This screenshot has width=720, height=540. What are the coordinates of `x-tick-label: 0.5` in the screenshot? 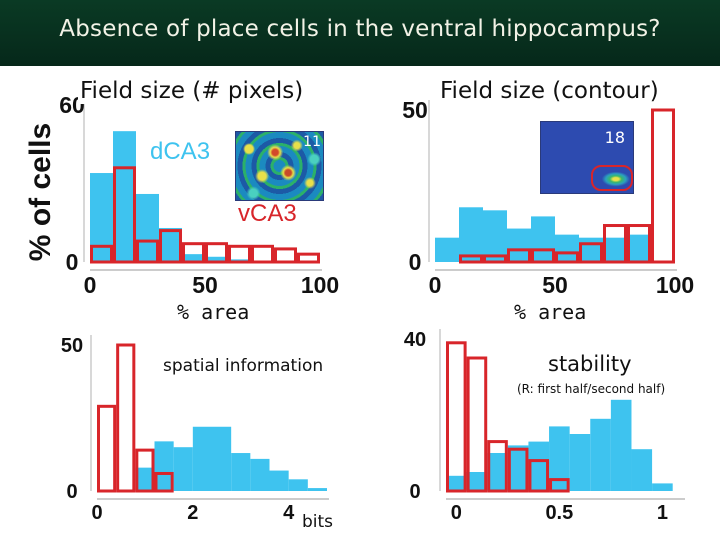 It's located at (559, 513).